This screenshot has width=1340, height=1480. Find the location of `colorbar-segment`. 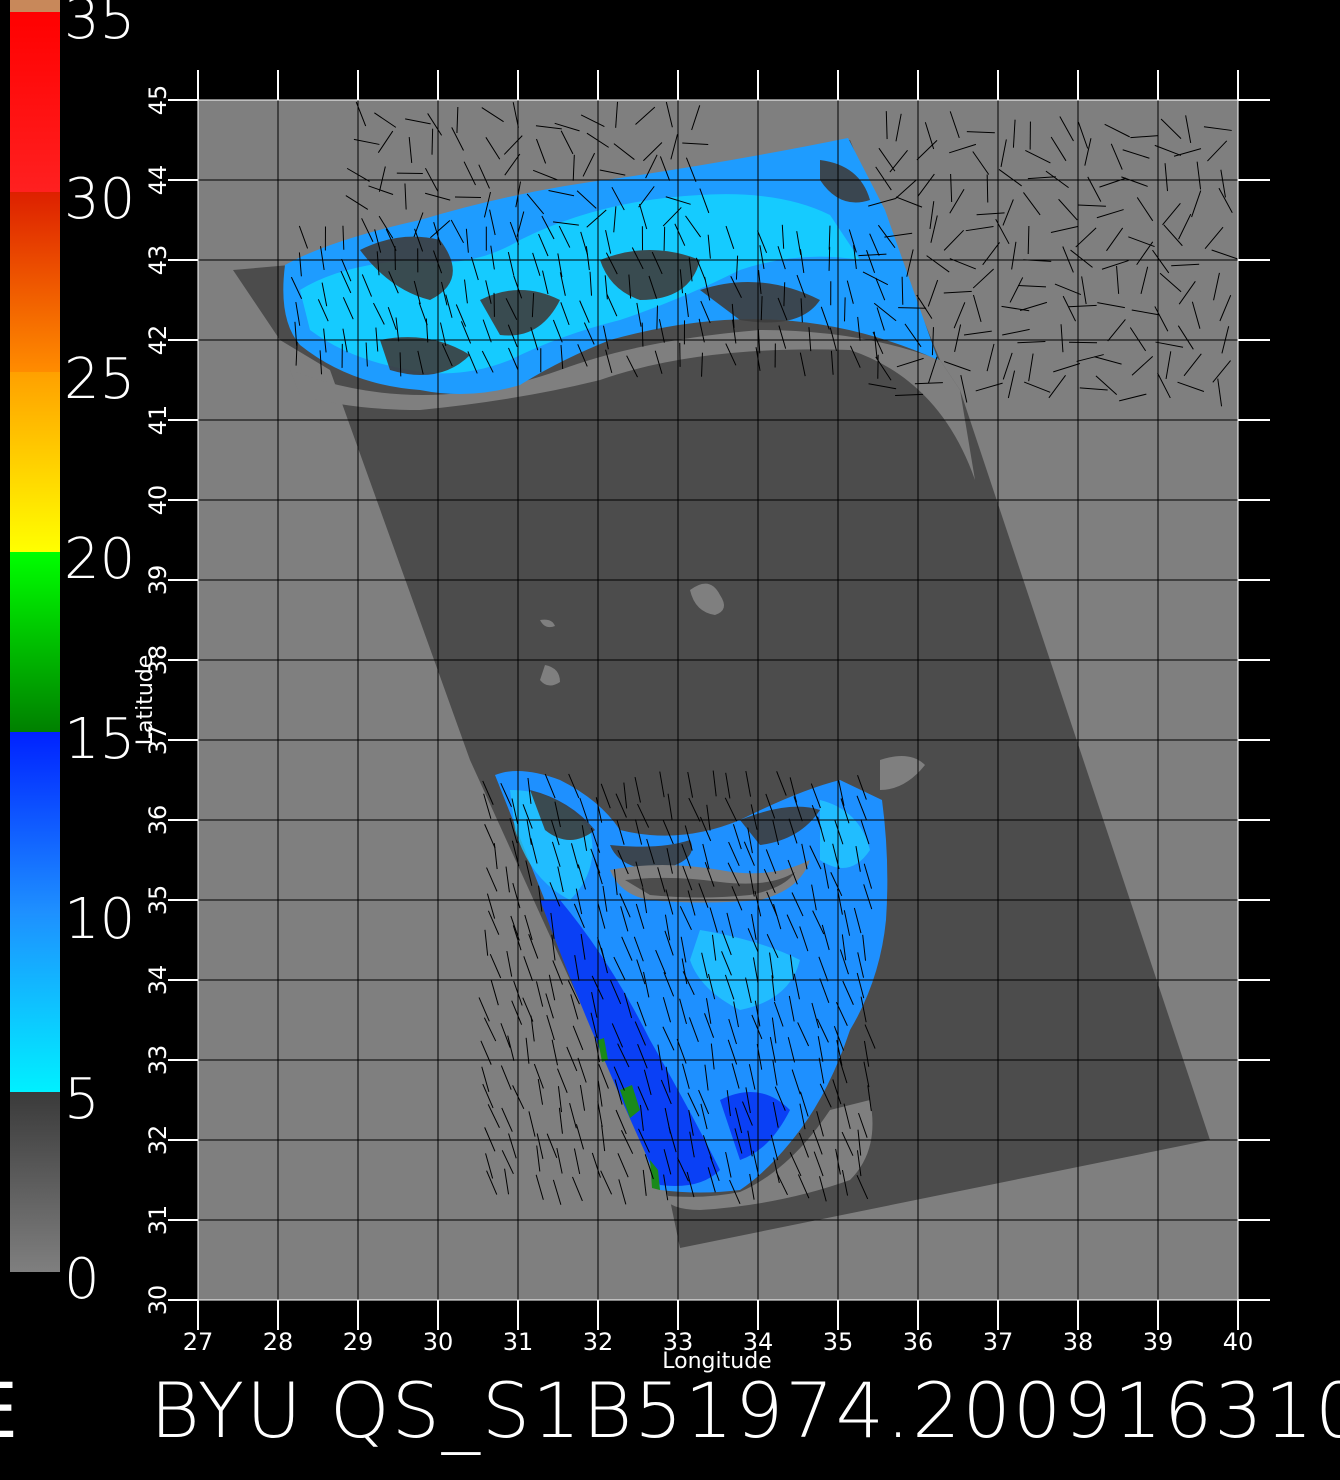

colorbar-segment is located at coordinates (35, 1182).